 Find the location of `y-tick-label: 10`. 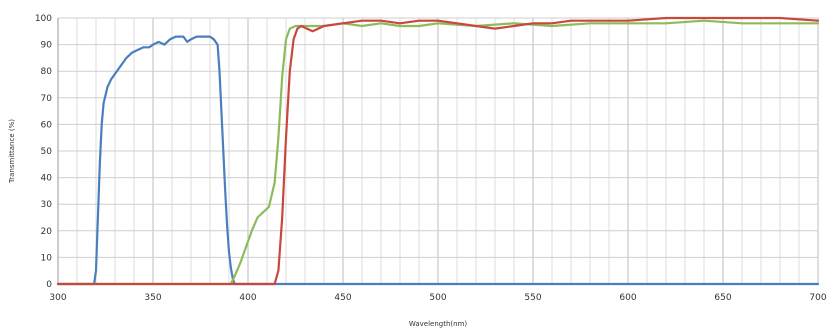

y-tick-label: 10 is located at coordinates (47, 258).